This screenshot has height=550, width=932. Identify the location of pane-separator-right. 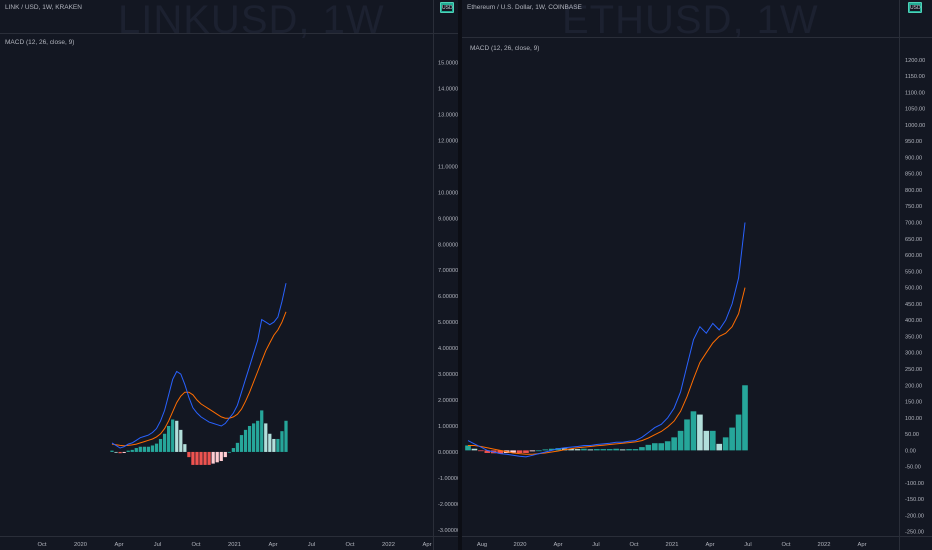
(697, 37).